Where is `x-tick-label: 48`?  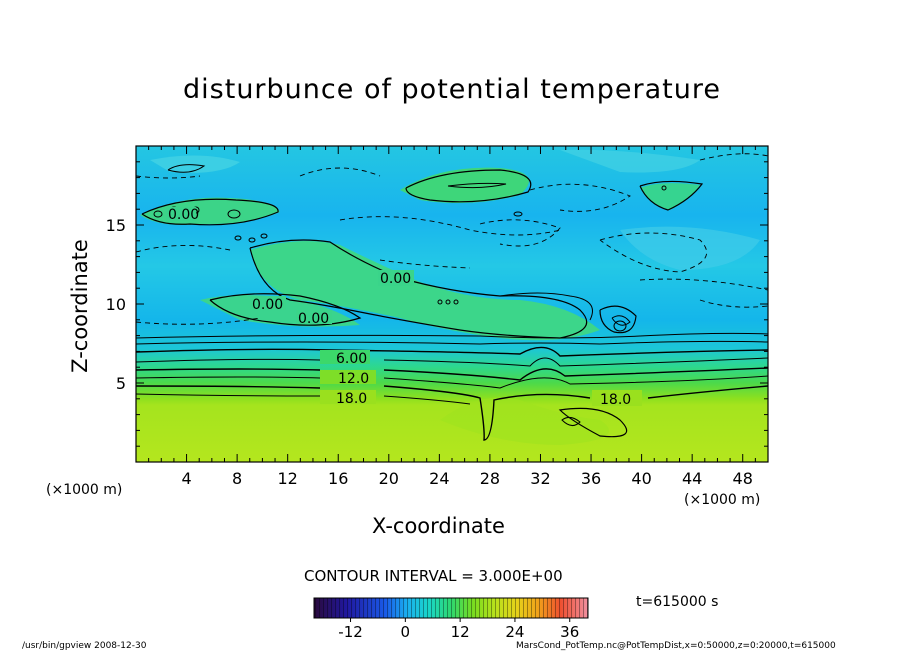 x-tick-label: 48 is located at coordinates (743, 478).